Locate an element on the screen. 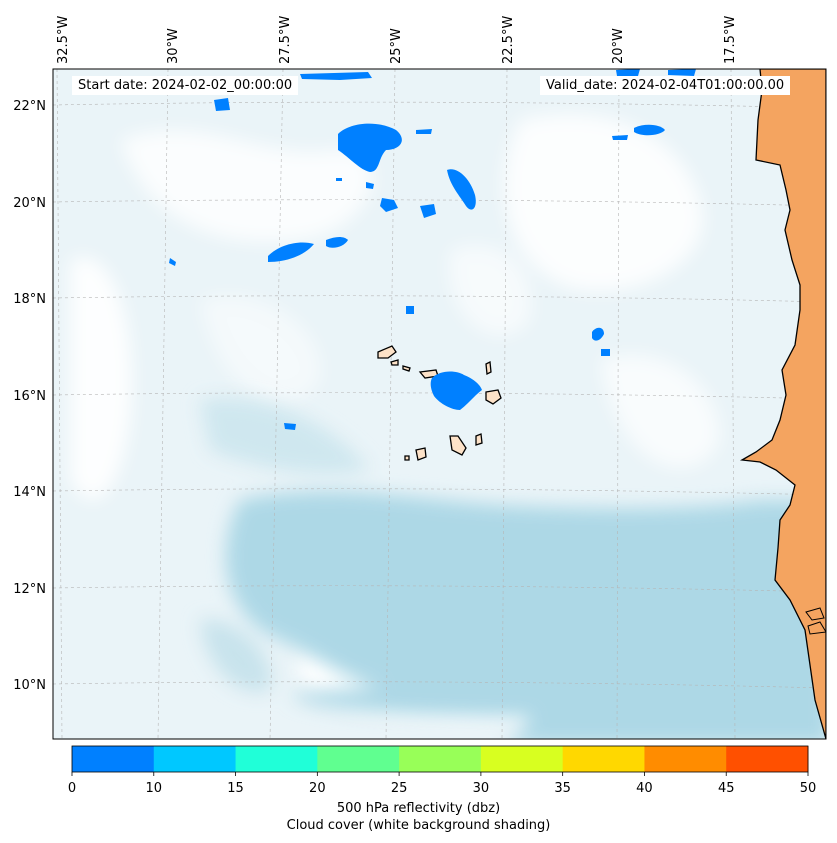 The height and width of the screenshot is (843, 837). valid-date-label: Valid_date: 2024-02-04T01:00:00.00 is located at coordinates (665, 85).